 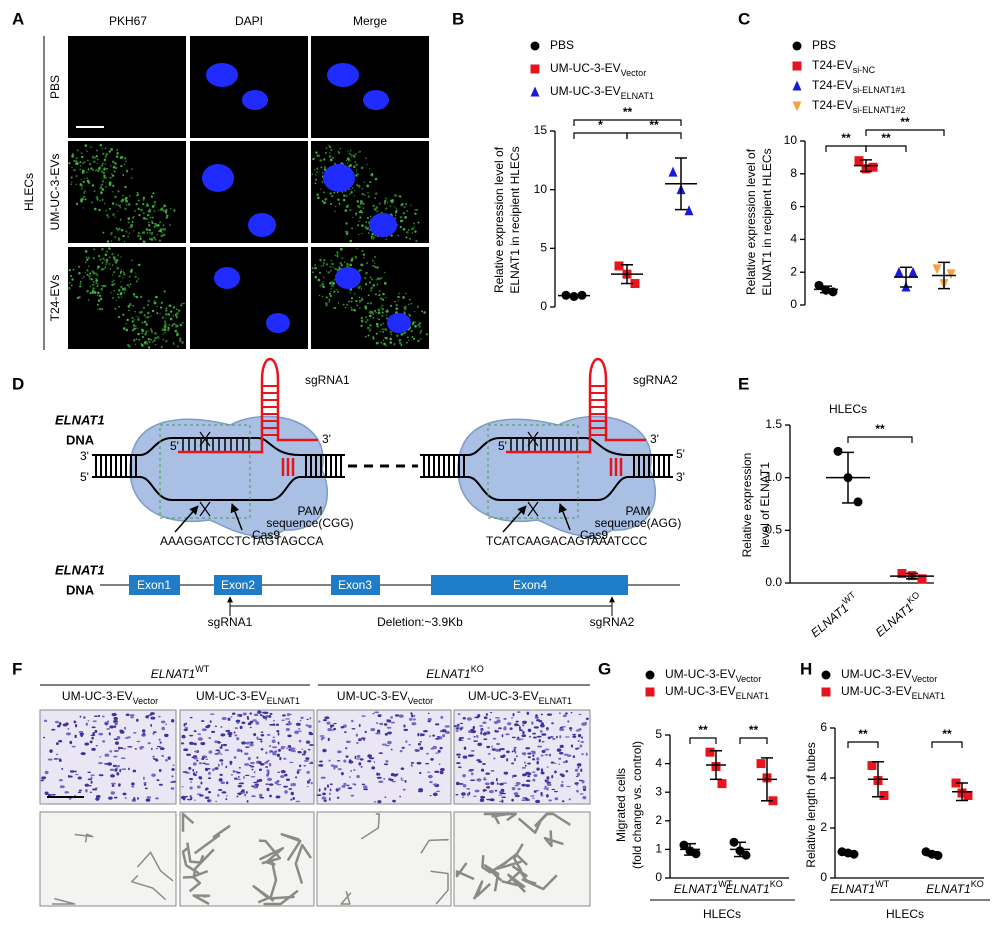 What do you see at coordinates (271, 856) in the screenshot?
I see `tube` at bounding box center [271, 856].